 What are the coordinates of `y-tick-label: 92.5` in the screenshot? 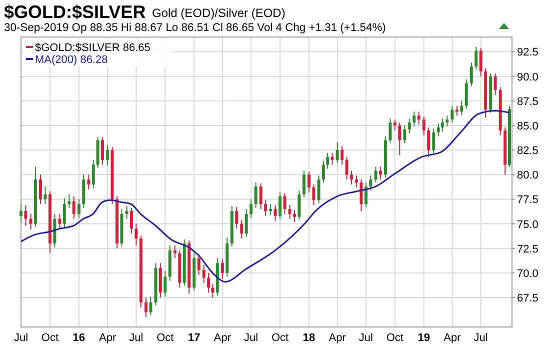 It's located at (527, 52).